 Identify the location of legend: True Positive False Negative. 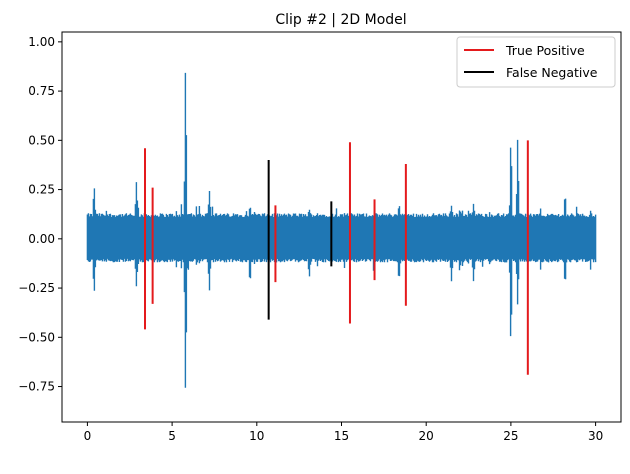
(536, 62).